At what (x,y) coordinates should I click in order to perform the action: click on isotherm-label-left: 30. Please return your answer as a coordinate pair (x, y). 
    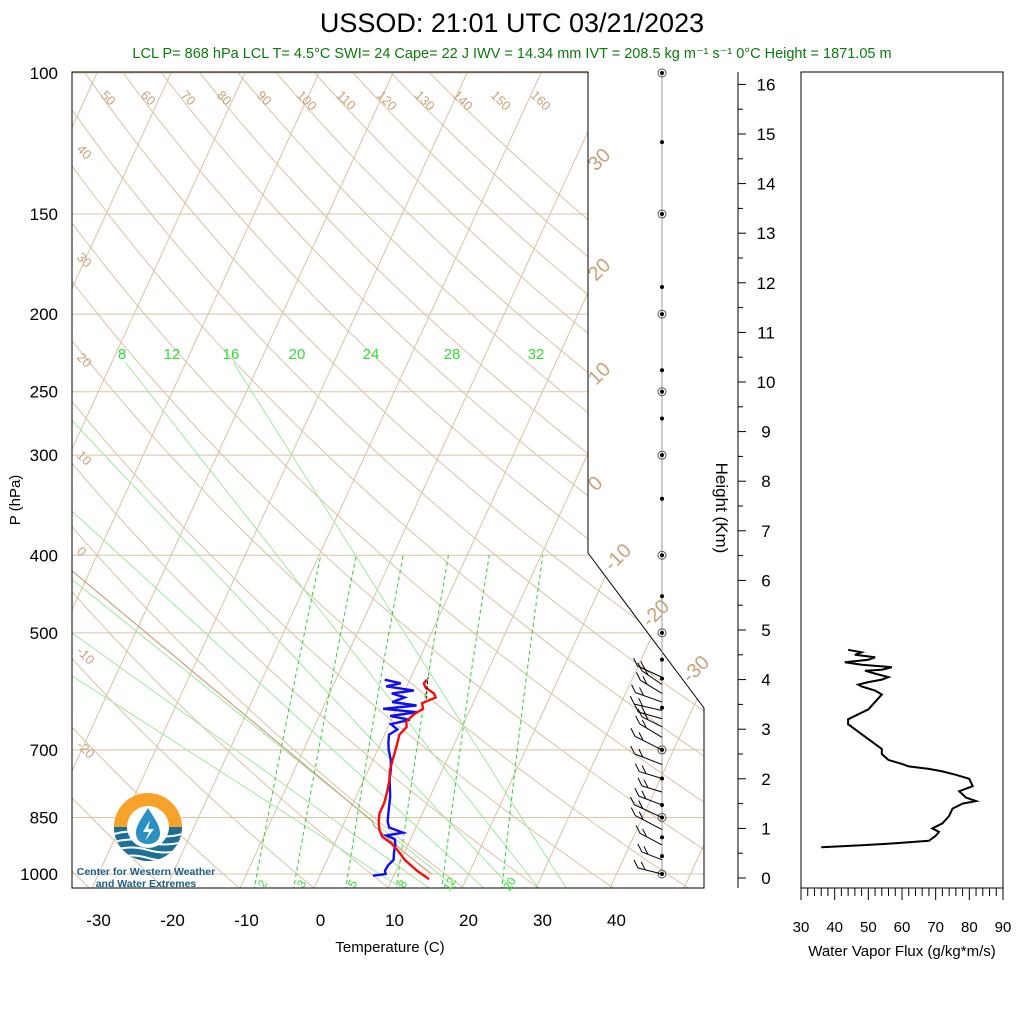
    Looking at the image, I should click on (84, 260).